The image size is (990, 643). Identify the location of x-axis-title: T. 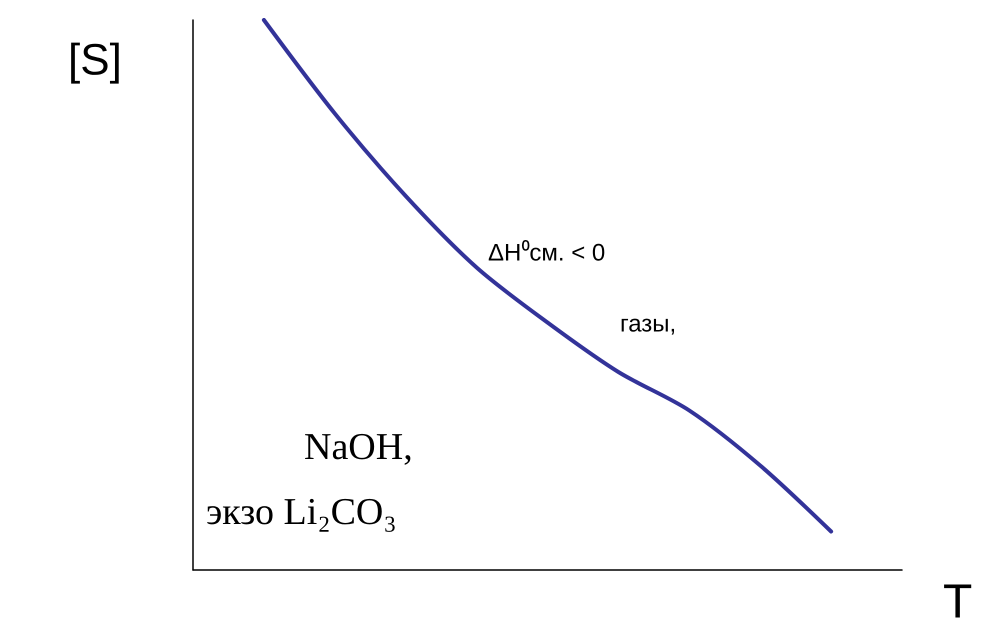
(957, 602).